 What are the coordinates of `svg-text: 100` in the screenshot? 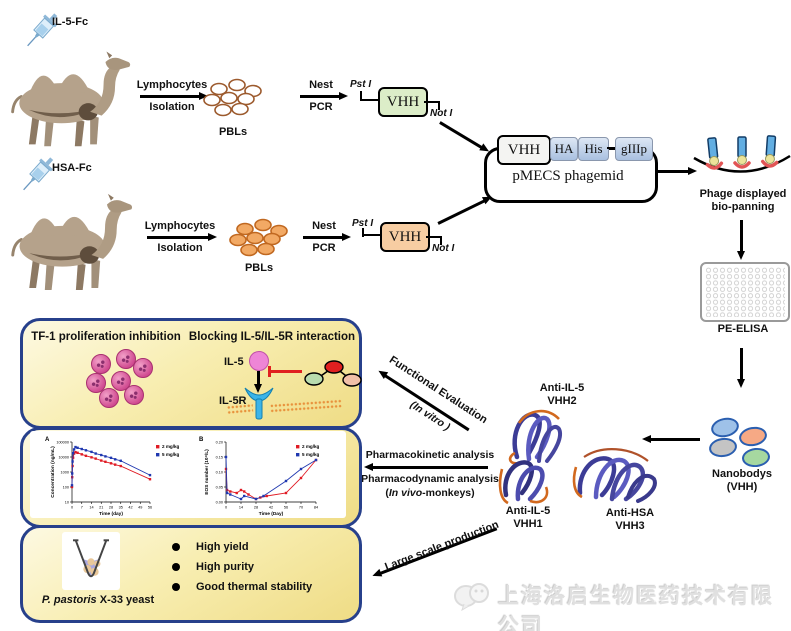 It's located at (66, 487).